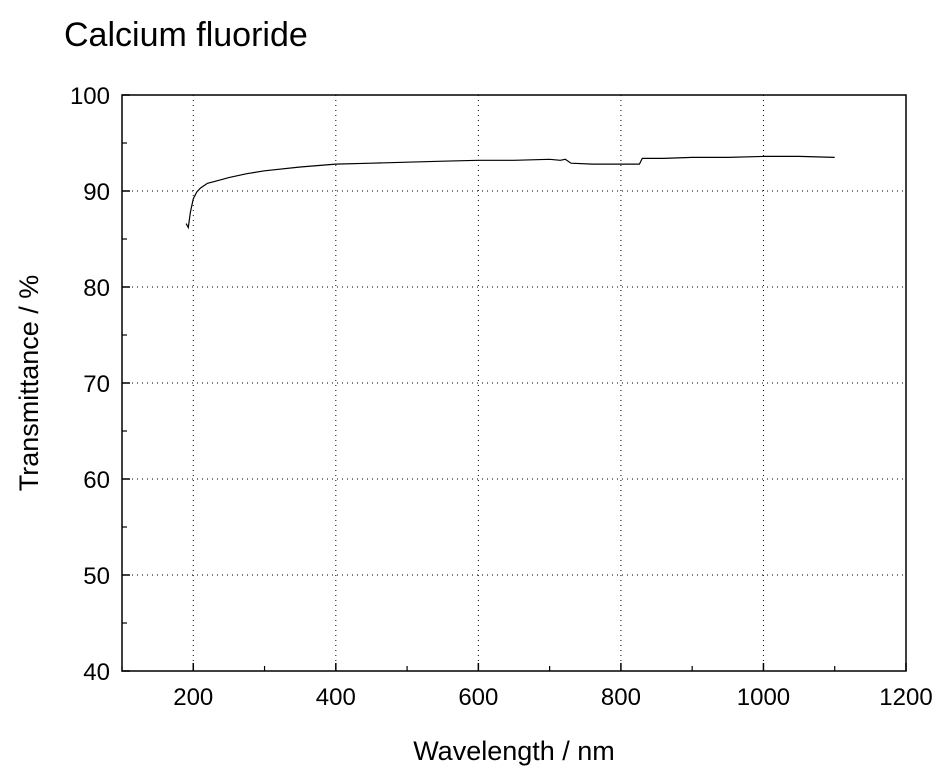  Describe the element at coordinates (96, 192) in the screenshot. I see `y-tick-label: 90` at that location.